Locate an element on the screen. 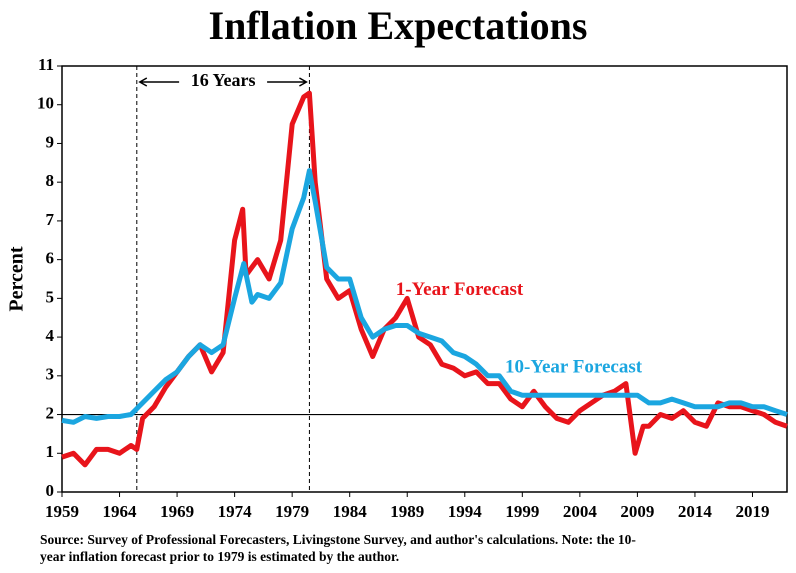  y-tick-label: 4 is located at coordinates (50, 335).